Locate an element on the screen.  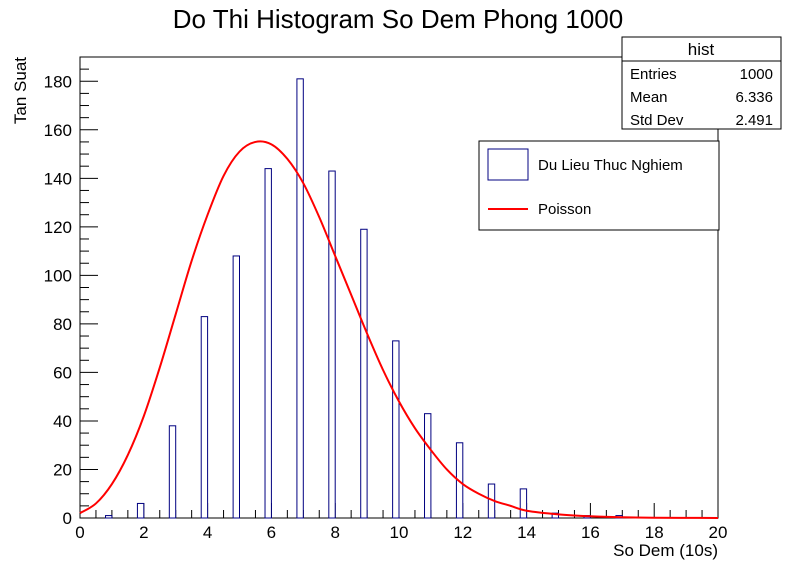
stats-mean-value: 6.336 is located at coordinates (754, 97).